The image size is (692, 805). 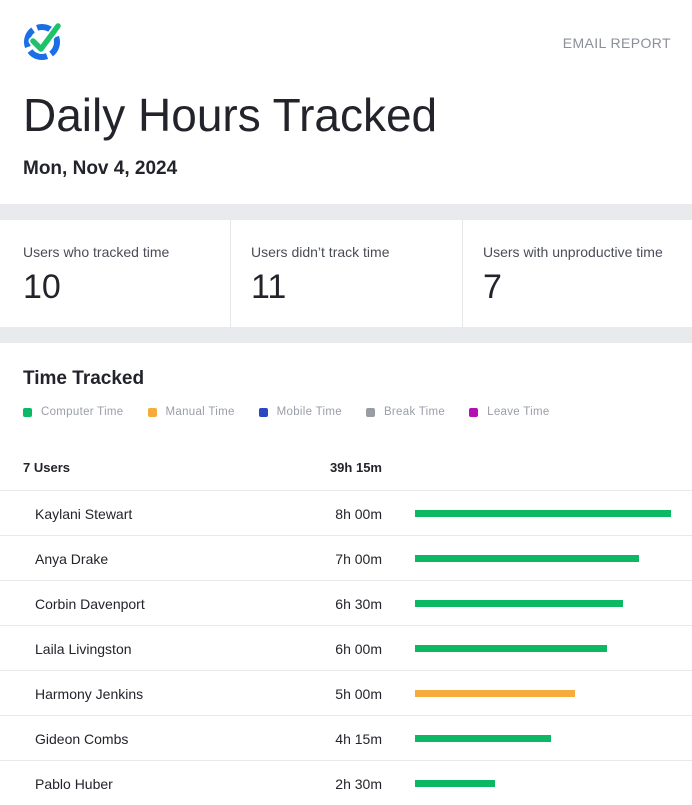 I want to click on user-row: Pablo Huber 2h 30m, so click(x=346, y=782).